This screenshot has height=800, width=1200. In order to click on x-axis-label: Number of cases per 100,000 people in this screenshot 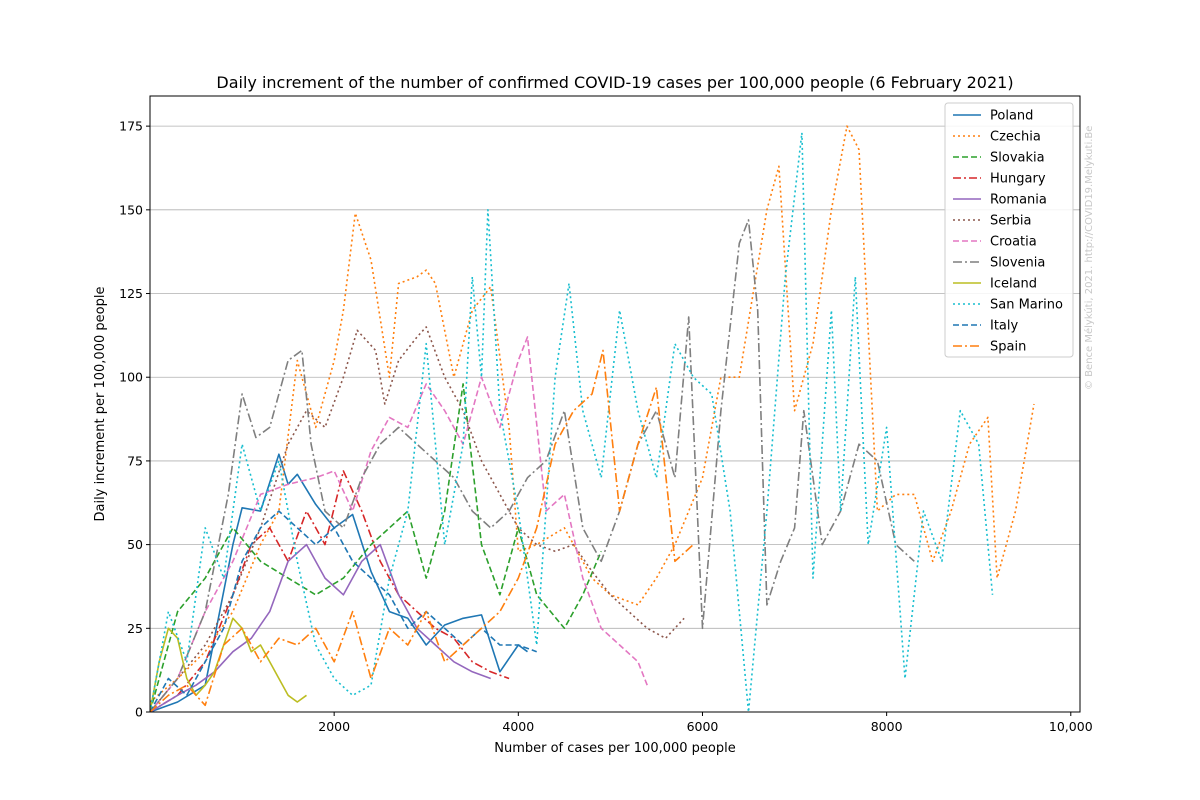, I will do `click(615, 748)`.